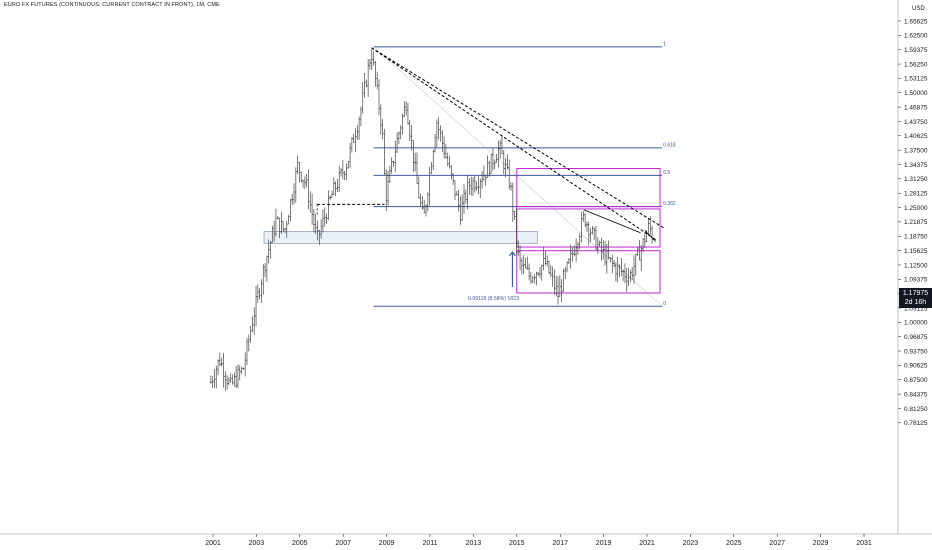 The width and height of the screenshot is (932, 550). Describe the element at coordinates (916, 165) in the screenshot. I see `price-tick-label: 1.34375` at that location.